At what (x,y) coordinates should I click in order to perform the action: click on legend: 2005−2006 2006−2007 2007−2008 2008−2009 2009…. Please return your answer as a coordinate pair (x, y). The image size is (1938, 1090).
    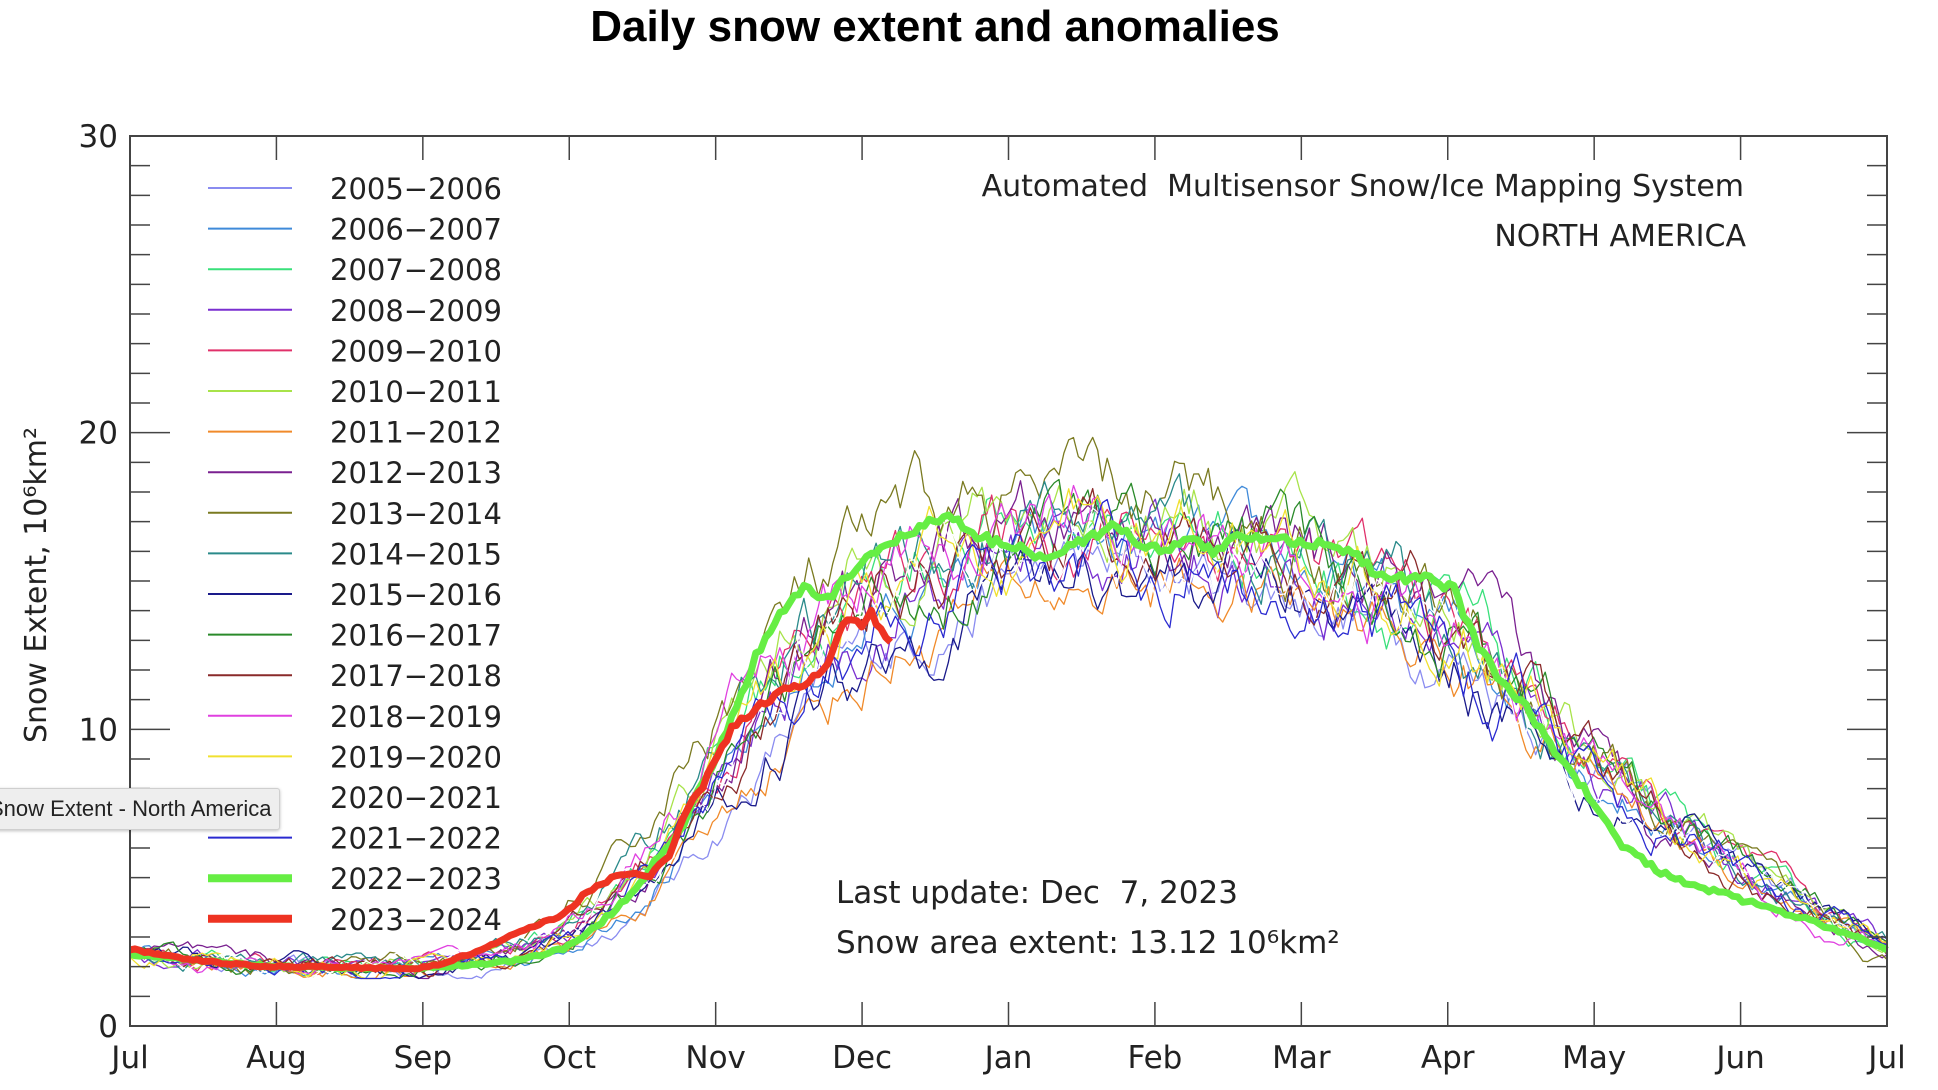
    Looking at the image, I should click on (355, 554).